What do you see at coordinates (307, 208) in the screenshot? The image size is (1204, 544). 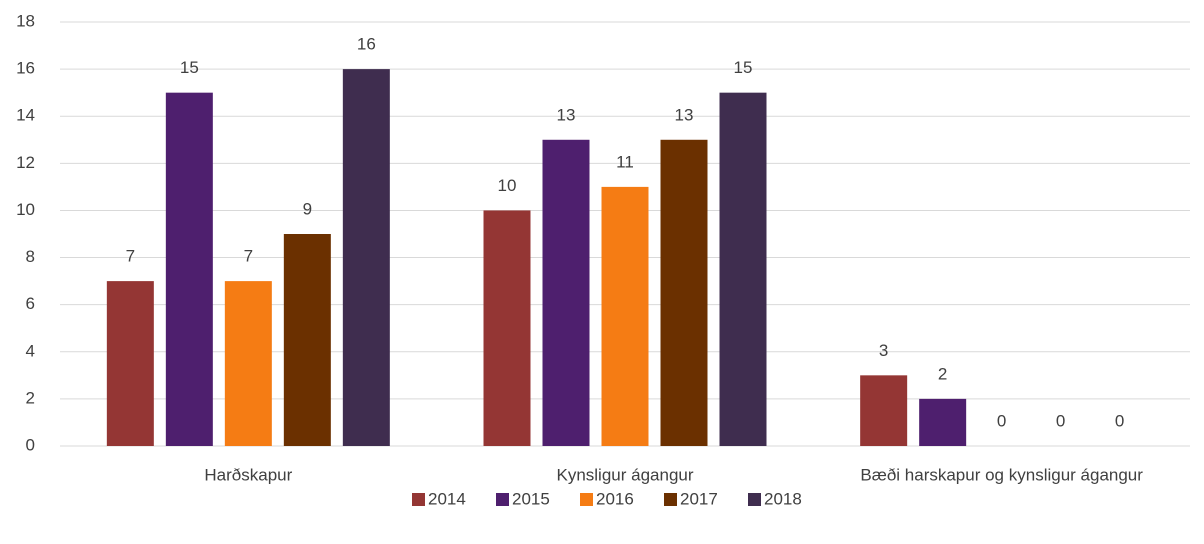 I see `data-label: 9` at bounding box center [307, 208].